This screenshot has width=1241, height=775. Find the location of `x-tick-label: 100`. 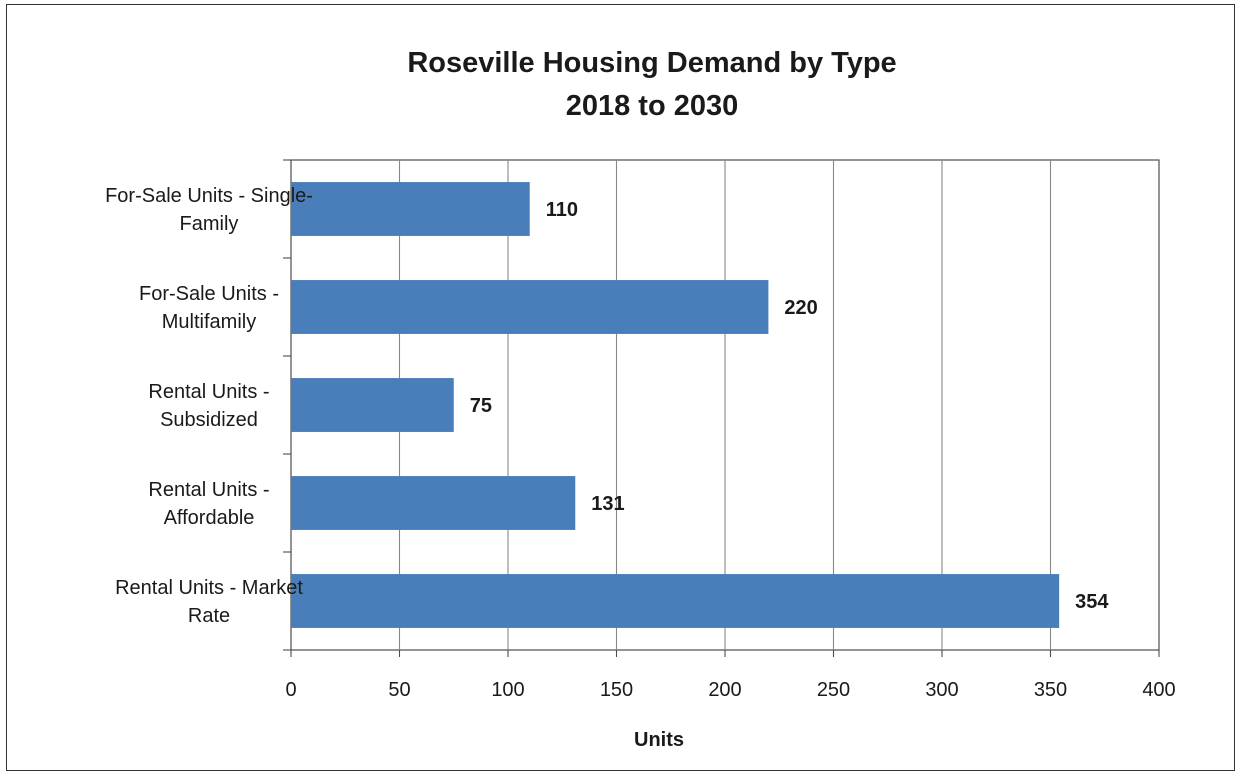

x-tick-label: 100 is located at coordinates (507, 690).